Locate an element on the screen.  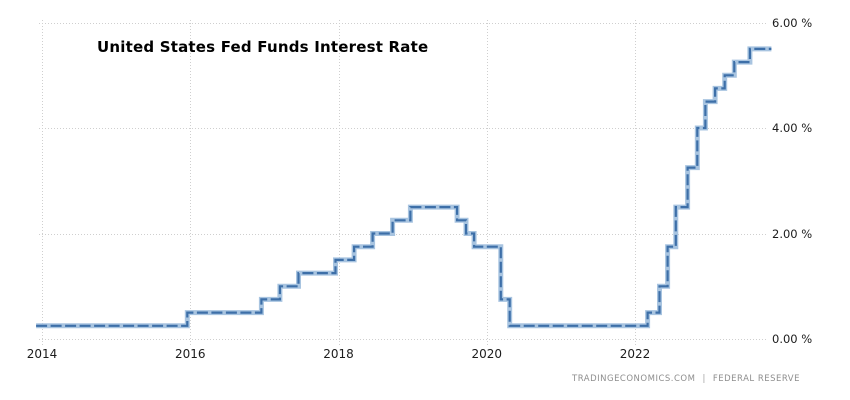
x-axis-tick-label: 2014 is located at coordinates (42, 354).